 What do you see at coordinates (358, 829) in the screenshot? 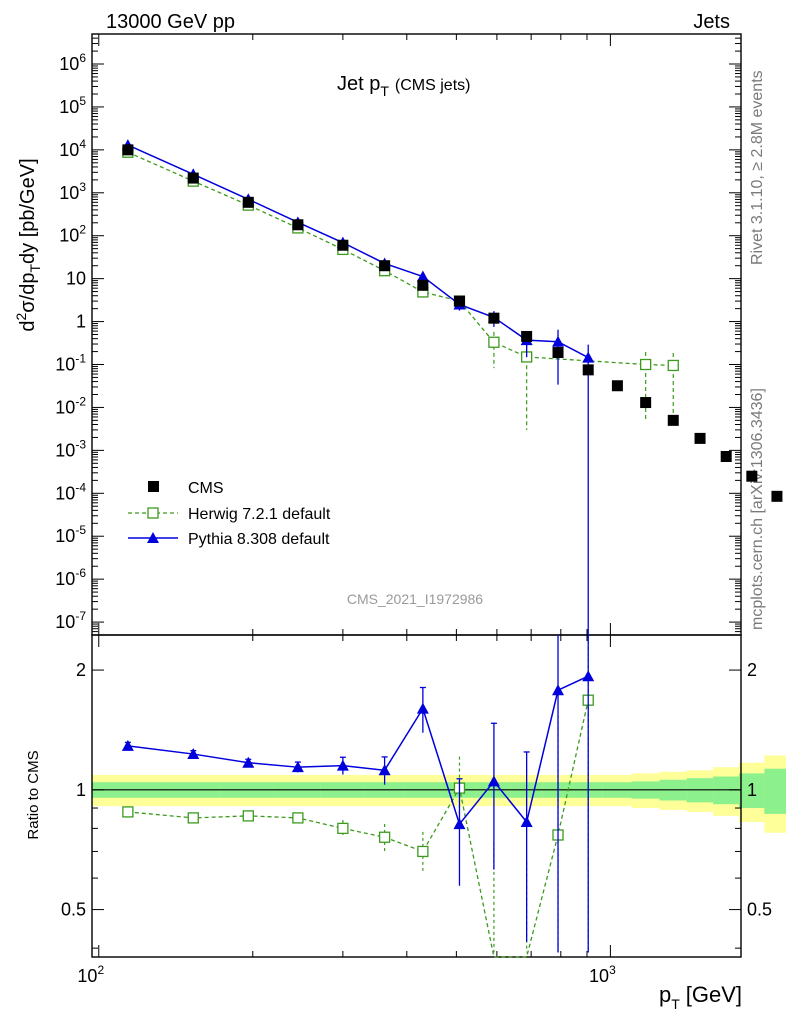
I see `herwig-ratio-line` at bounding box center [358, 829].